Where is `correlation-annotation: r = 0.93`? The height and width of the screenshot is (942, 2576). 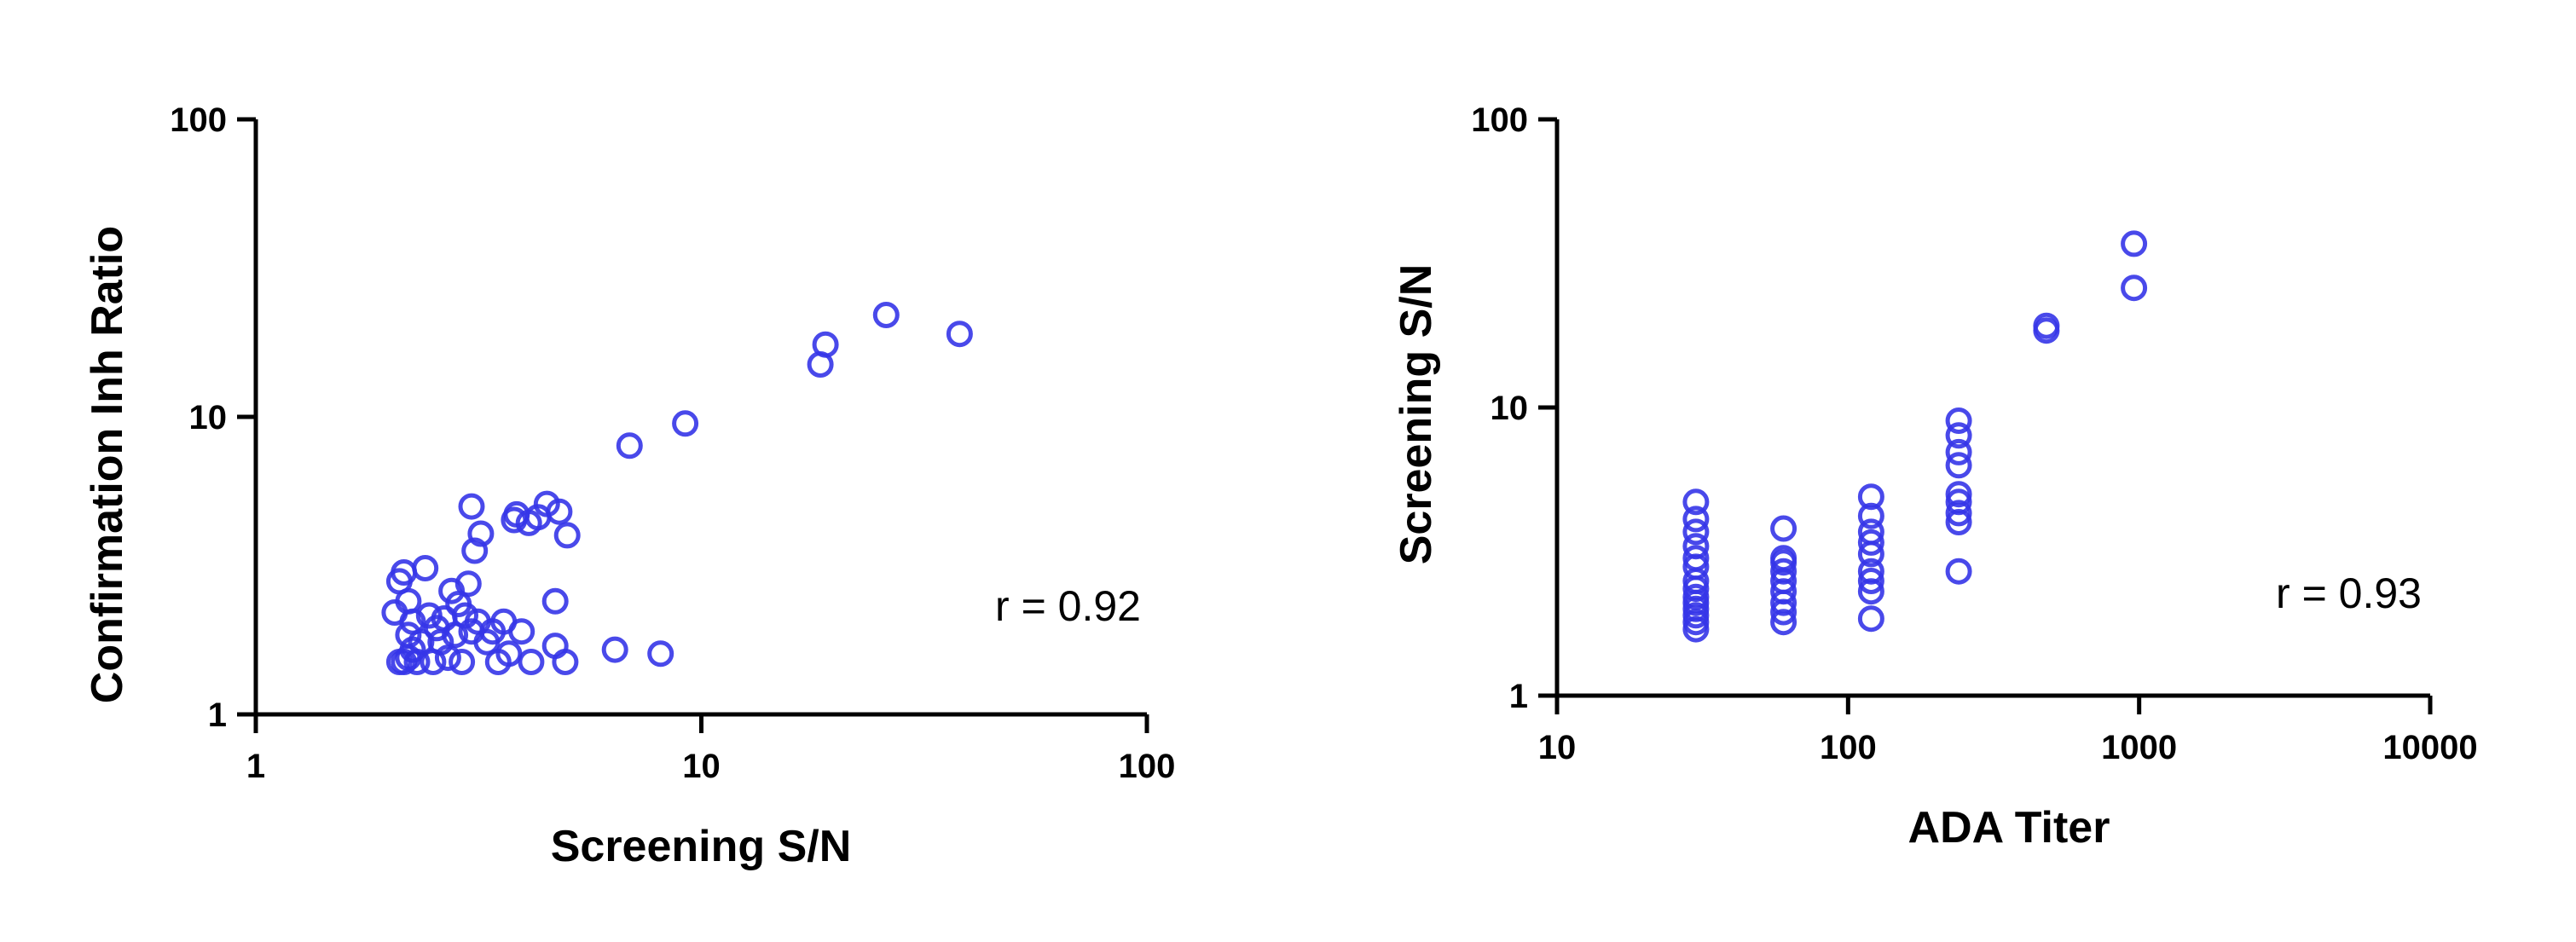
correlation-annotation: r = 0.93 is located at coordinates (2349, 593).